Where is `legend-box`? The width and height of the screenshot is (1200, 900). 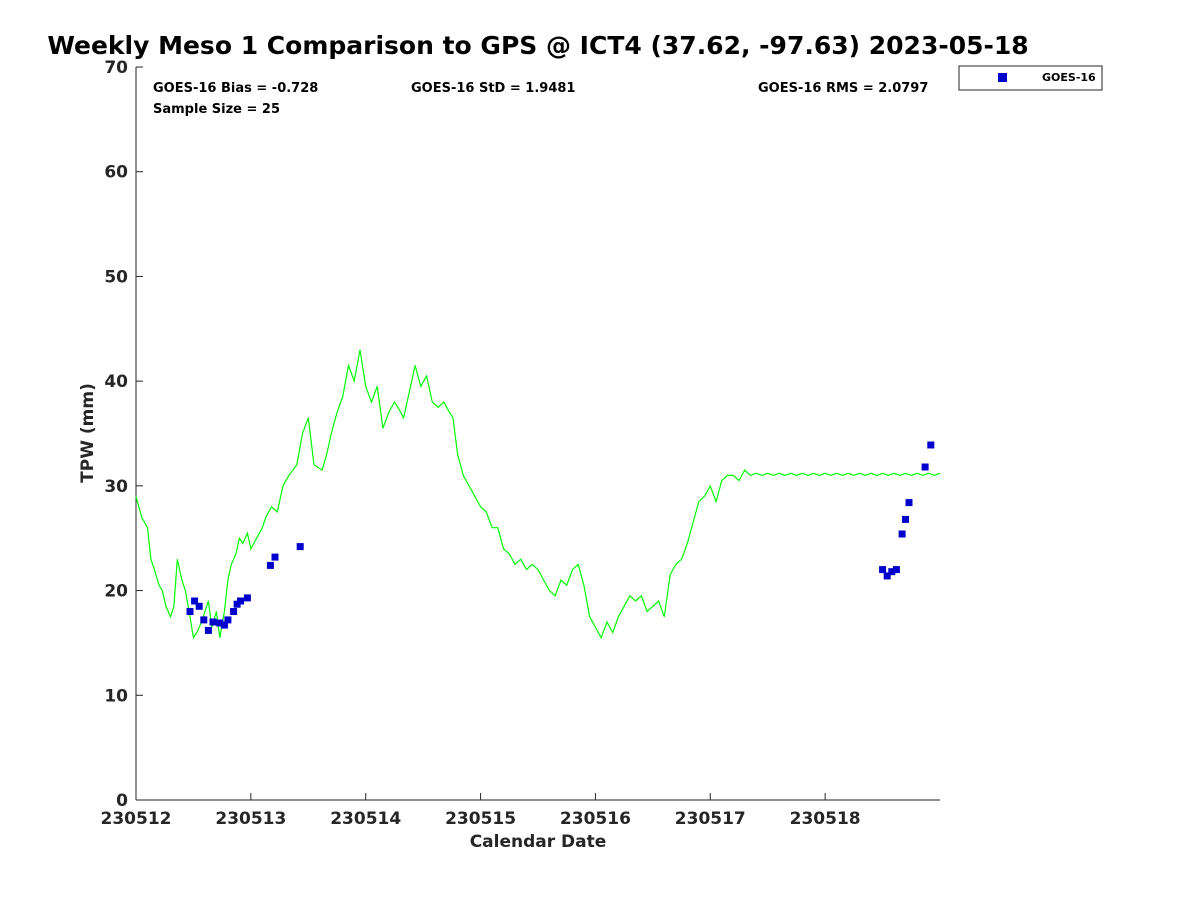 legend-box is located at coordinates (1030, 78).